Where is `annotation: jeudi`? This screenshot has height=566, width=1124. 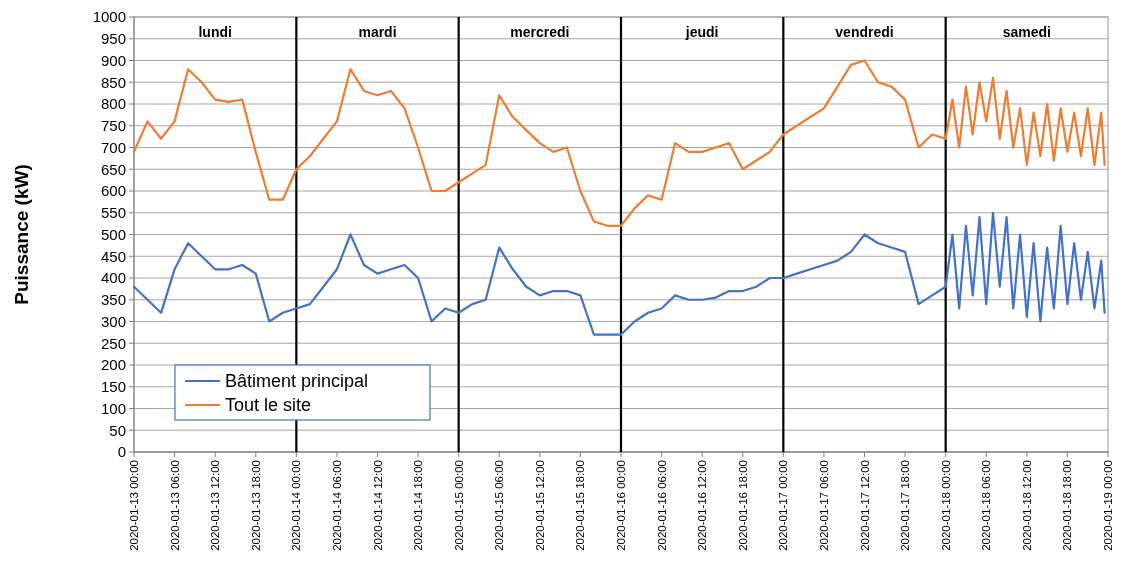 annotation: jeudi is located at coordinates (701, 31).